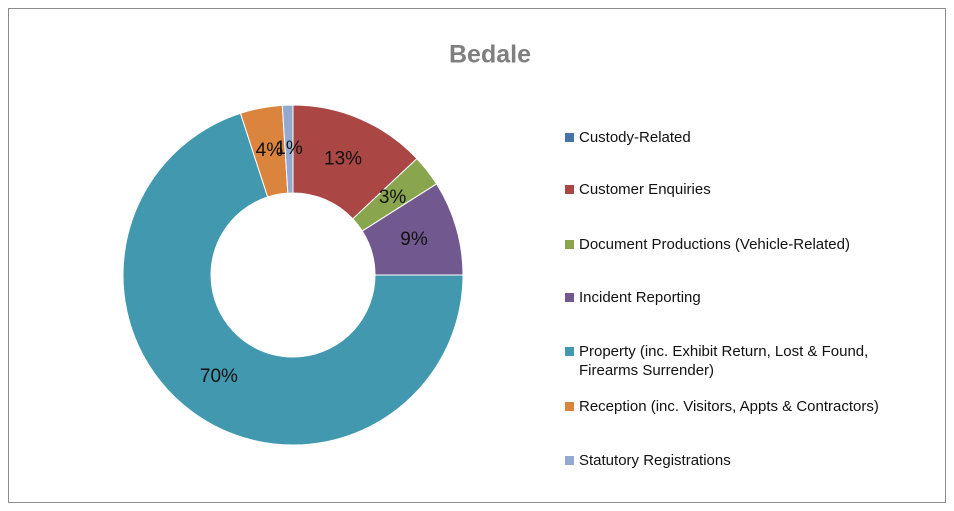 This screenshot has height=511, width=954. What do you see at coordinates (414, 239) in the screenshot?
I see `data-label: 9%` at bounding box center [414, 239].